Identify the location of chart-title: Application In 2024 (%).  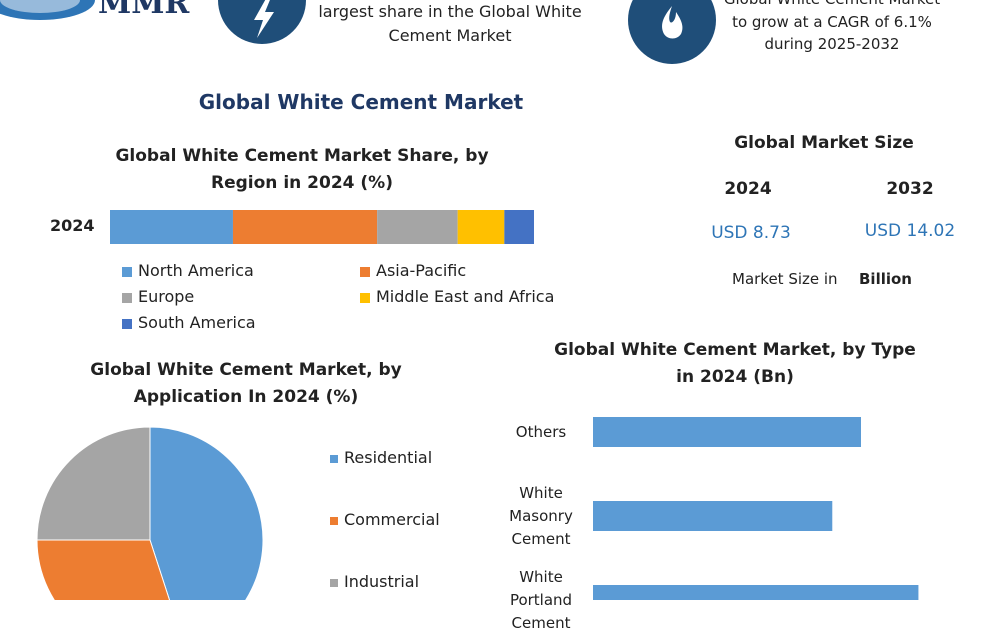
(246, 397).